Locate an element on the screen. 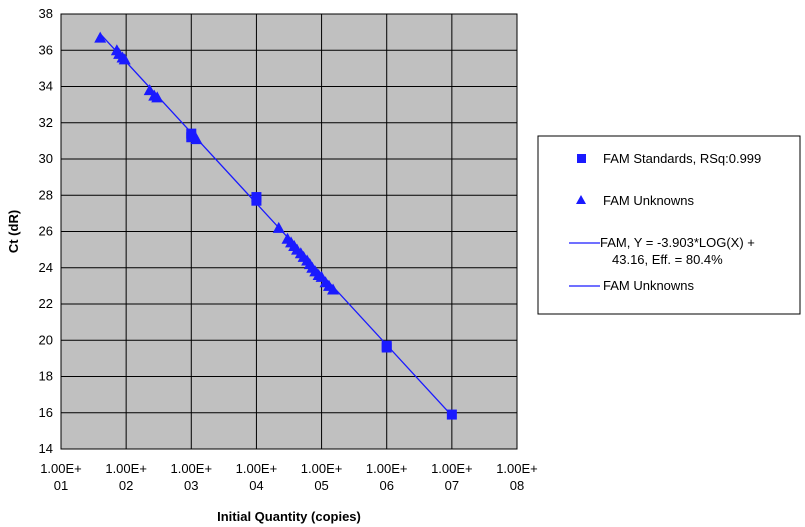 The height and width of the screenshot is (527, 805). x-tick-label-exponent: 04 is located at coordinates (256, 485).